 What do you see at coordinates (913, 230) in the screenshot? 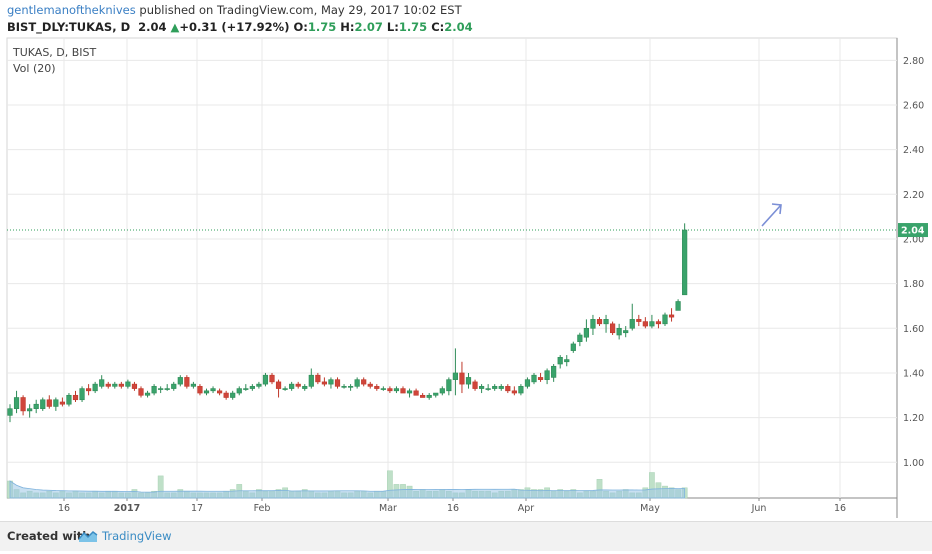
I see `last-price-tag` at bounding box center [913, 230].